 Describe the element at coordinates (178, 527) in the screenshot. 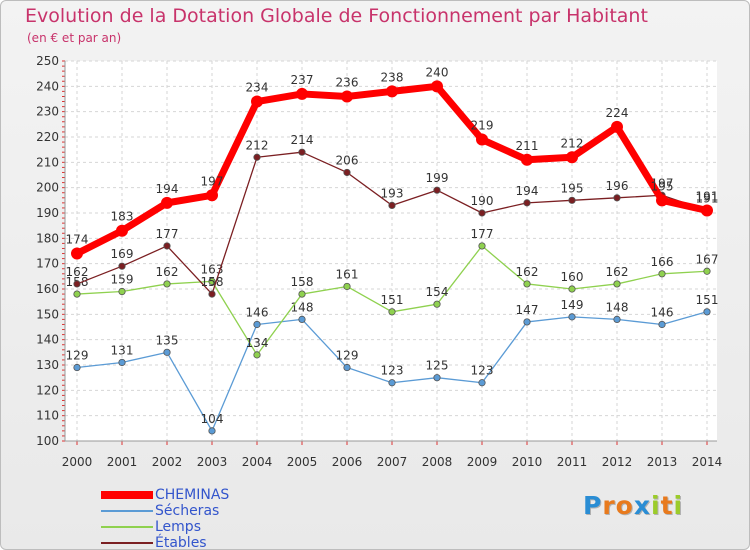

I see `legend-label: Lemps` at that location.